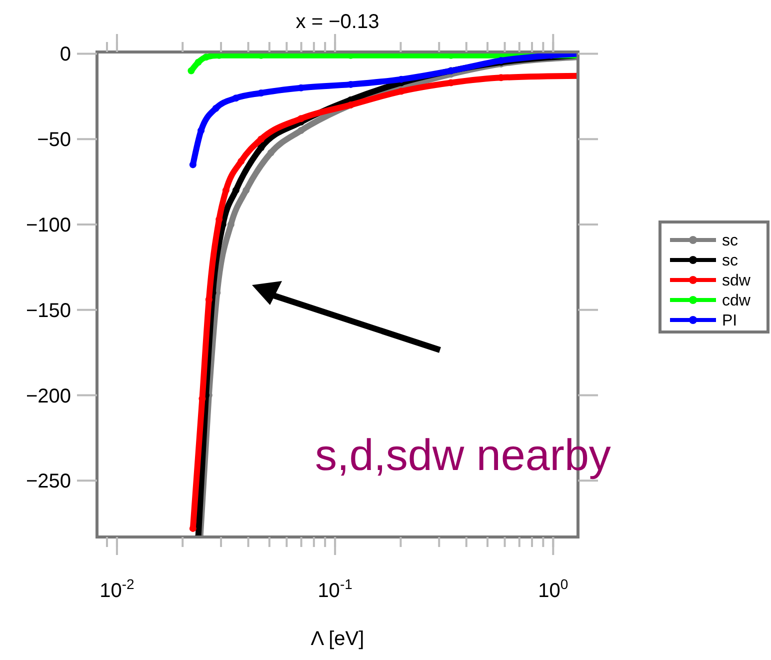 The width and height of the screenshot is (771, 660). I want to click on y-tick-label: 0, so click(65, 55).